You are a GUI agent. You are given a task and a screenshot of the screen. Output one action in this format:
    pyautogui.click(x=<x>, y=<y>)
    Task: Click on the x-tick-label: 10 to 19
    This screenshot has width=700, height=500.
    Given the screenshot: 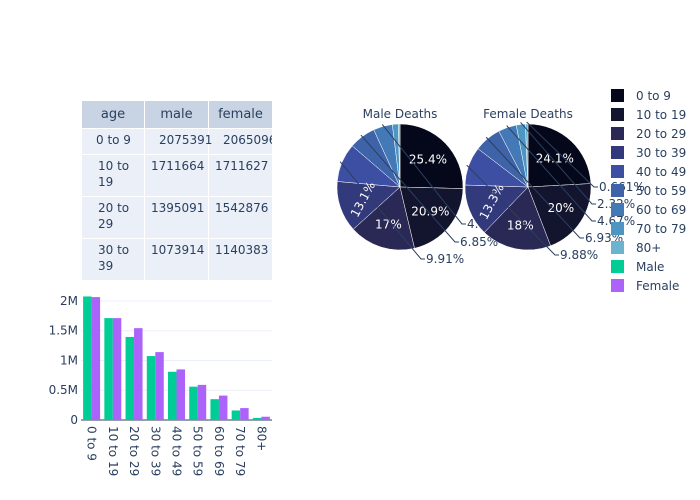 What is the action you would take?
    pyautogui.click(x=113, y=451)
    